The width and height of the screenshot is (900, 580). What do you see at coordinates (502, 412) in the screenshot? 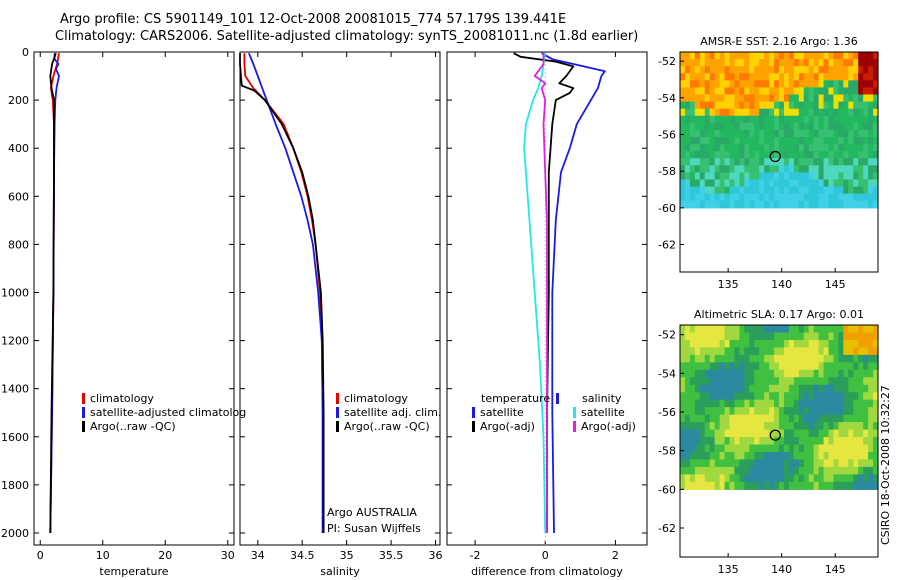
I see `legend-label-difference: satellite` at bounding box center [502, 412].